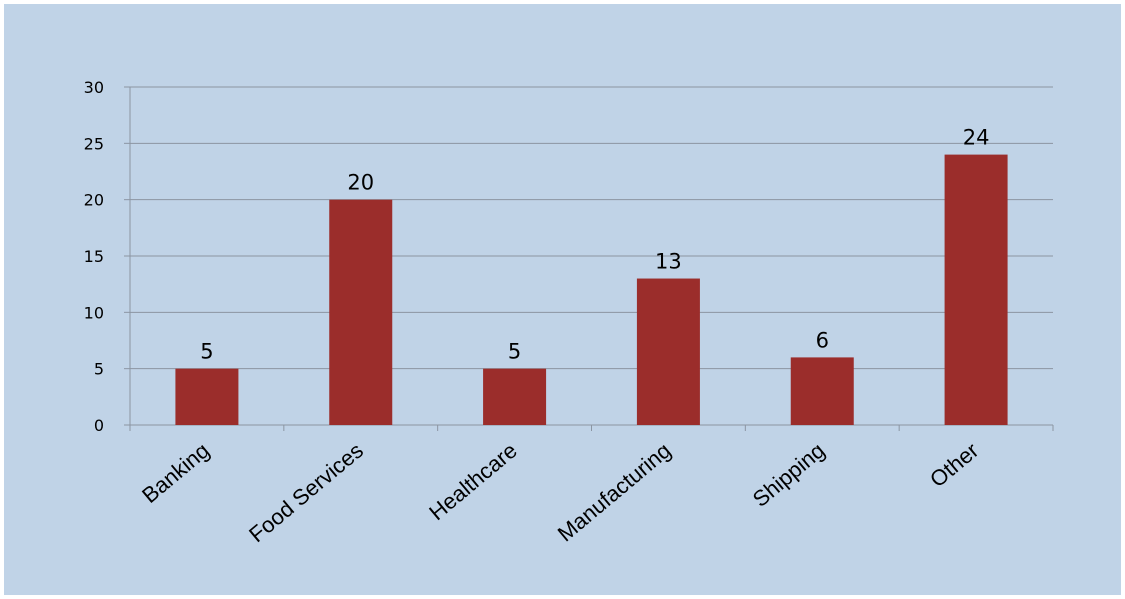 The height and width of the screenshot is (599, 1125). Describe the element at coordinates (976, 138) in the screenshot. I see `data-label: 24` at that location.